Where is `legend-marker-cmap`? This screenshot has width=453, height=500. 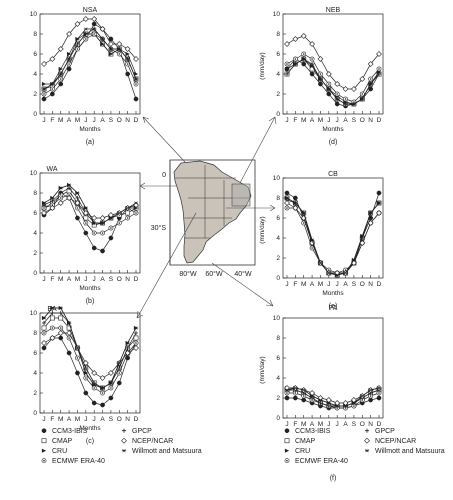
legend-marker-cmap is located at coordinates (44, 441).